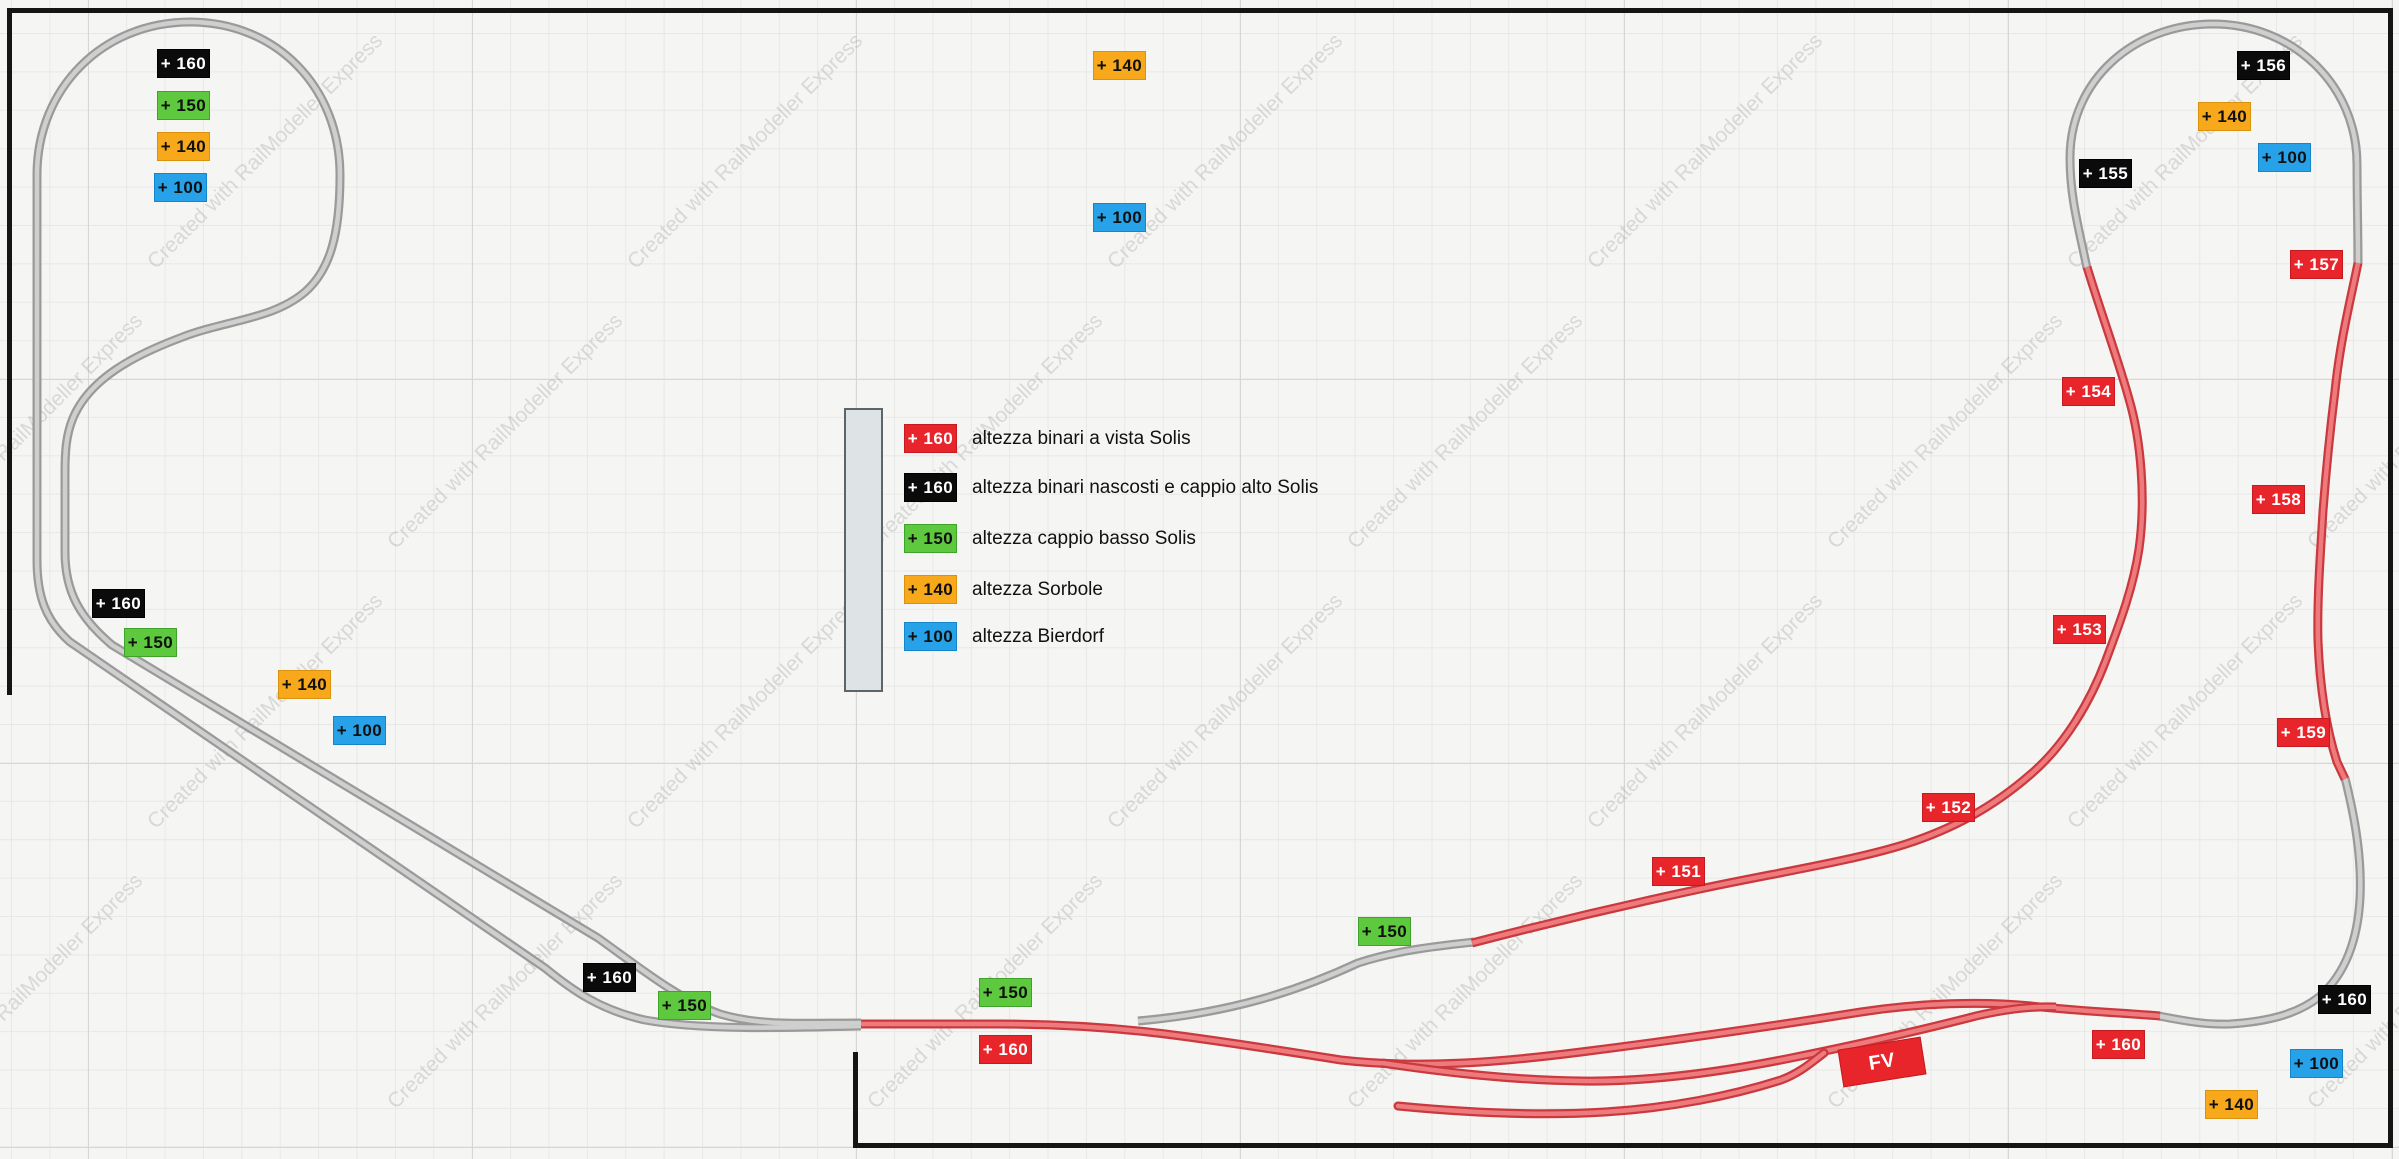  I want to click on track-visible-station-loop-track, so click(1719, 1044).